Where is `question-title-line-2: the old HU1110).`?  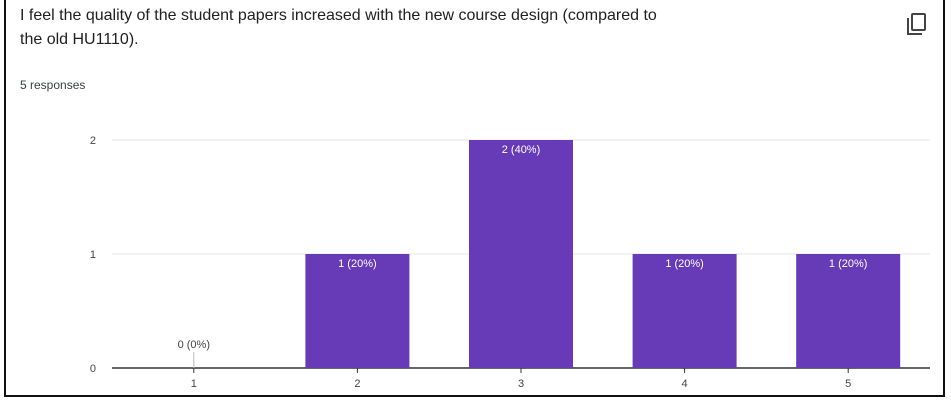 question-title-line-2: the old HU1110). is located at coordinates (79, 39).